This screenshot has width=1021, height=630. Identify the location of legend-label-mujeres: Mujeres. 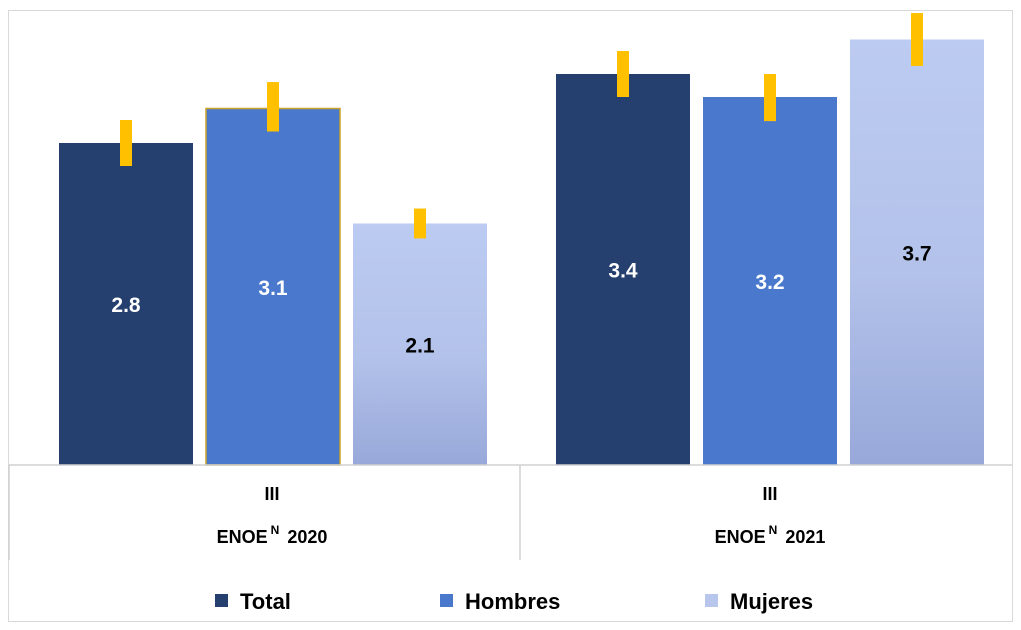
(771, 601).